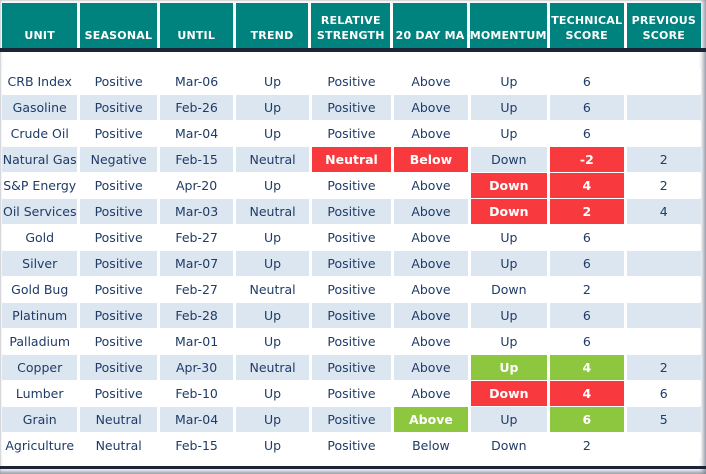  Describe the element at coordinates (196, 393) in the screenshot. I see `cell-until: Feb-10` at that location.